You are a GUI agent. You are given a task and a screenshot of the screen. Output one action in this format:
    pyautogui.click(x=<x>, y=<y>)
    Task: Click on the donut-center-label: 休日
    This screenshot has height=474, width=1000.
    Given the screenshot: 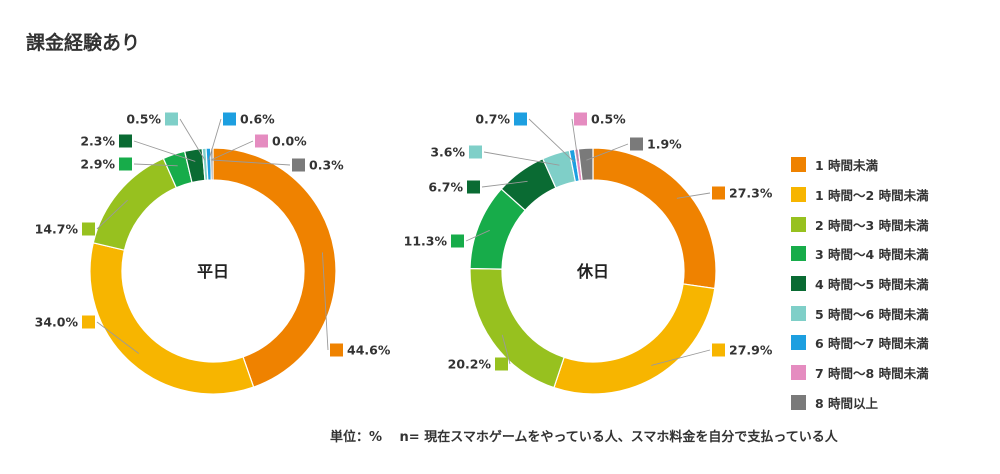 What is the action you would take?
    pyautogui.click(x=592, y=271)
    